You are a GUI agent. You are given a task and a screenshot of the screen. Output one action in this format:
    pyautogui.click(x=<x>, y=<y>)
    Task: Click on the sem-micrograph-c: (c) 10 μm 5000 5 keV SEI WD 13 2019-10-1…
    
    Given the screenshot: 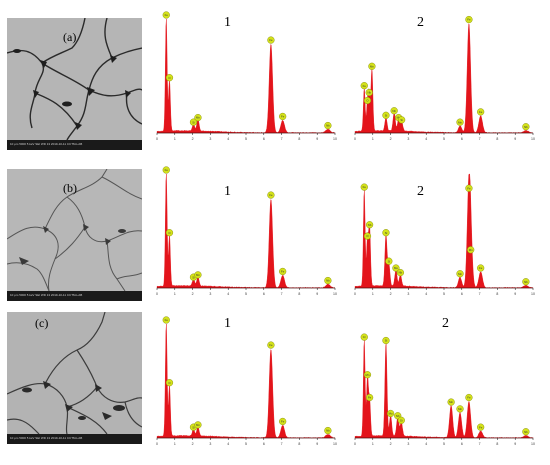 What is the action you would take?
    pyautogui.click(x=74, y=378)
    